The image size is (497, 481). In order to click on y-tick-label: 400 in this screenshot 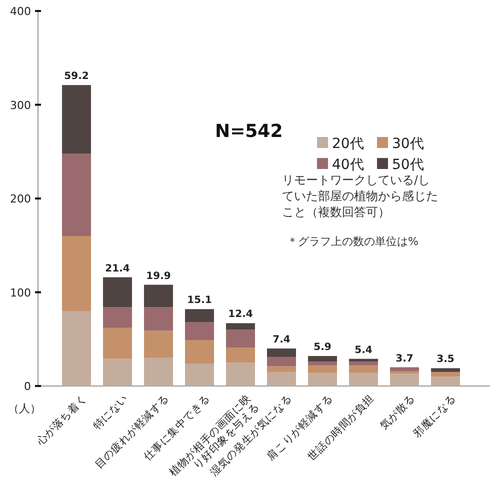, I will do `click(20, 11)`.